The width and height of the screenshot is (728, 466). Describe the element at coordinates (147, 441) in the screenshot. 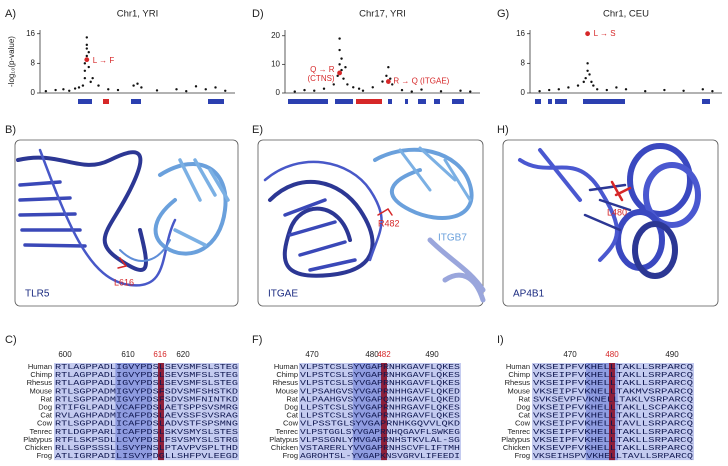

I see `sequence: RTFLSKPSDLLCVYPDSLFSVSMYSLSTRG` at that location.